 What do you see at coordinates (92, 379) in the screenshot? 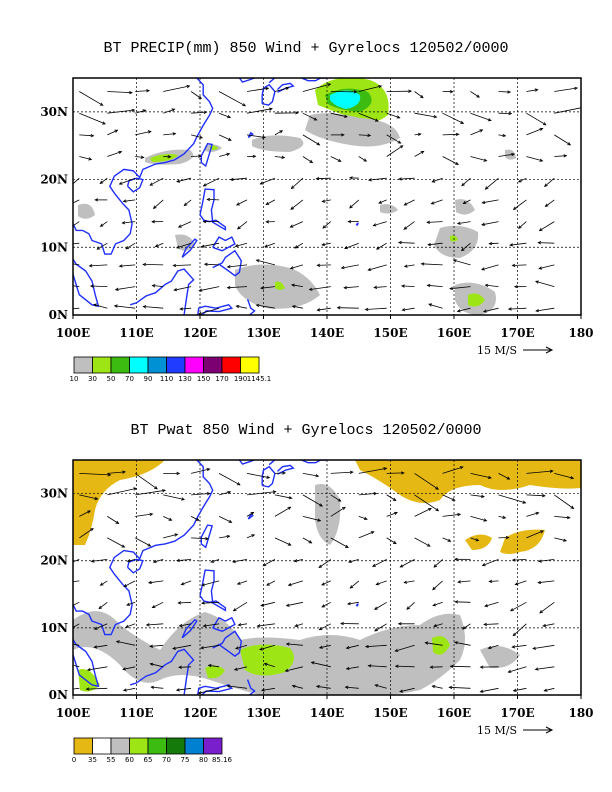
I see `colorbar-label: 30` at bounding box center [92, 379].